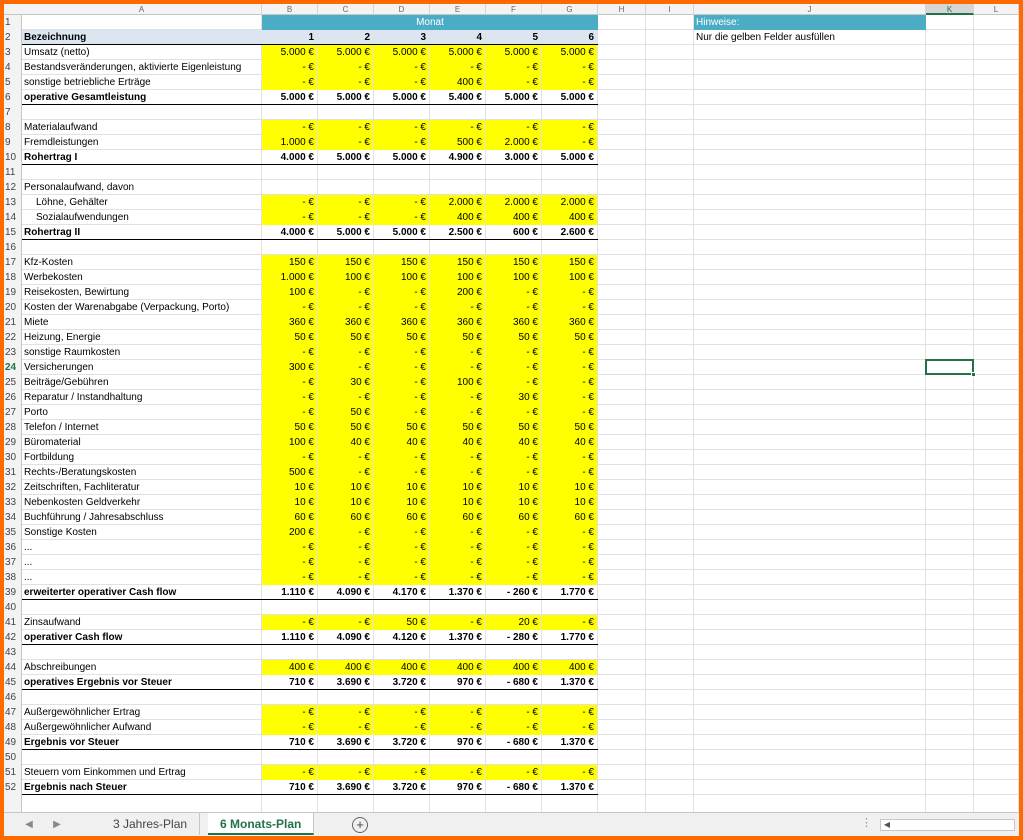 This screenshot has height=840, width=1023. Describe the element at coordinates (11, 337) in the screenshot. I see `row-header: 22` at that location.